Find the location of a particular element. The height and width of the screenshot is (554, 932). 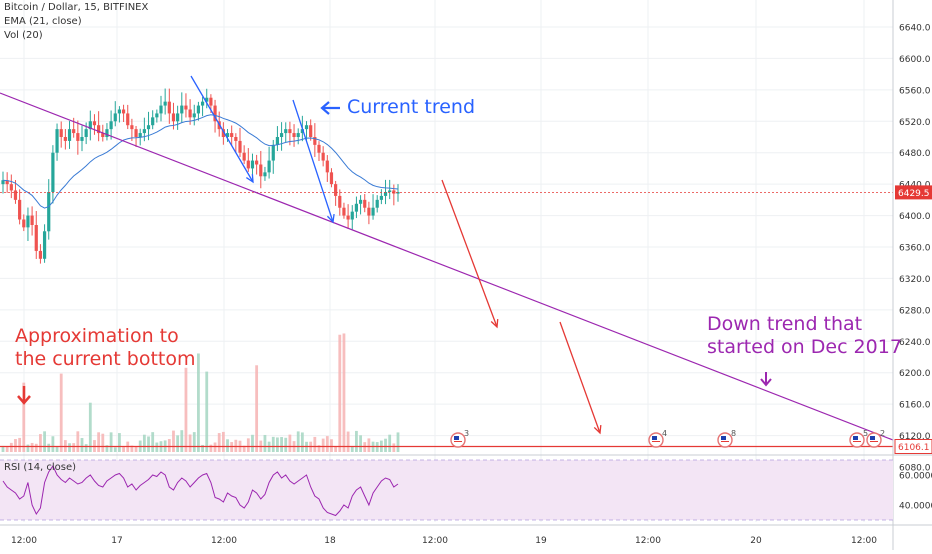

ema-legend: EMA (21, close) is located at coordinates (43, 21).